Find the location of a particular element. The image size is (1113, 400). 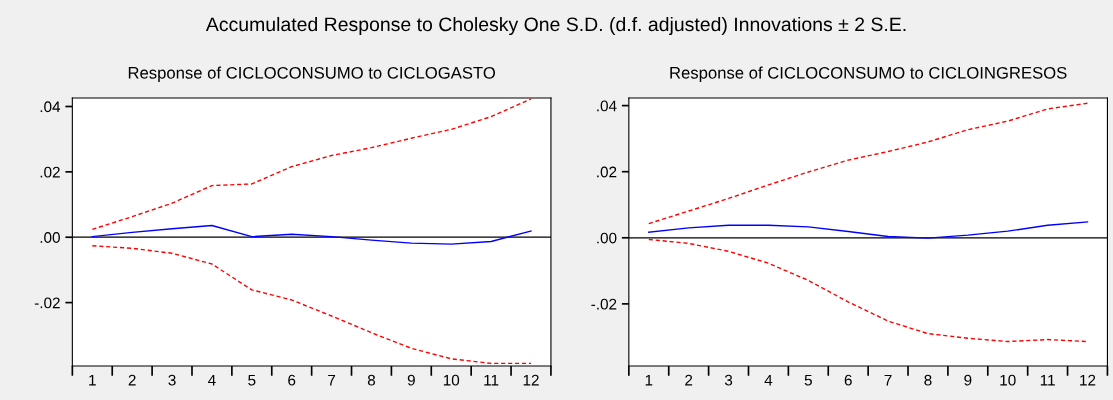

text: Accumulated Response to Cholesky One S.D. (d.f. adjusted) Innovations ± 2 S.E. is located at coordinates (555, 26).